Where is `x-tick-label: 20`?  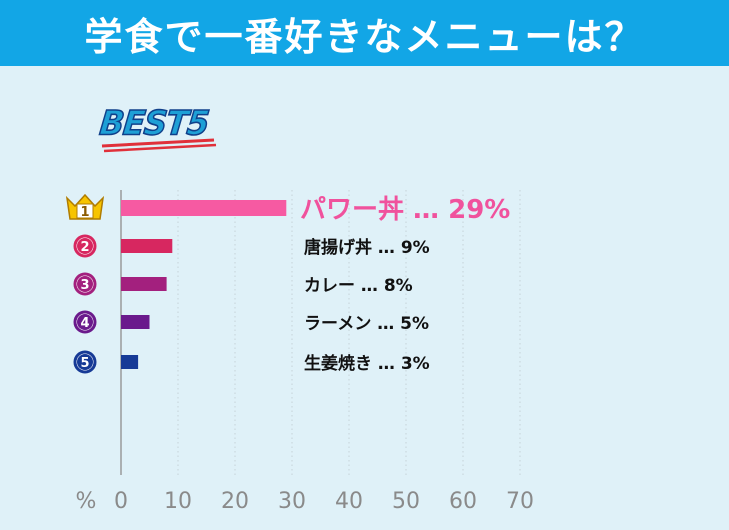 x-tick-label: 20 is located at coordinates (235, 501).